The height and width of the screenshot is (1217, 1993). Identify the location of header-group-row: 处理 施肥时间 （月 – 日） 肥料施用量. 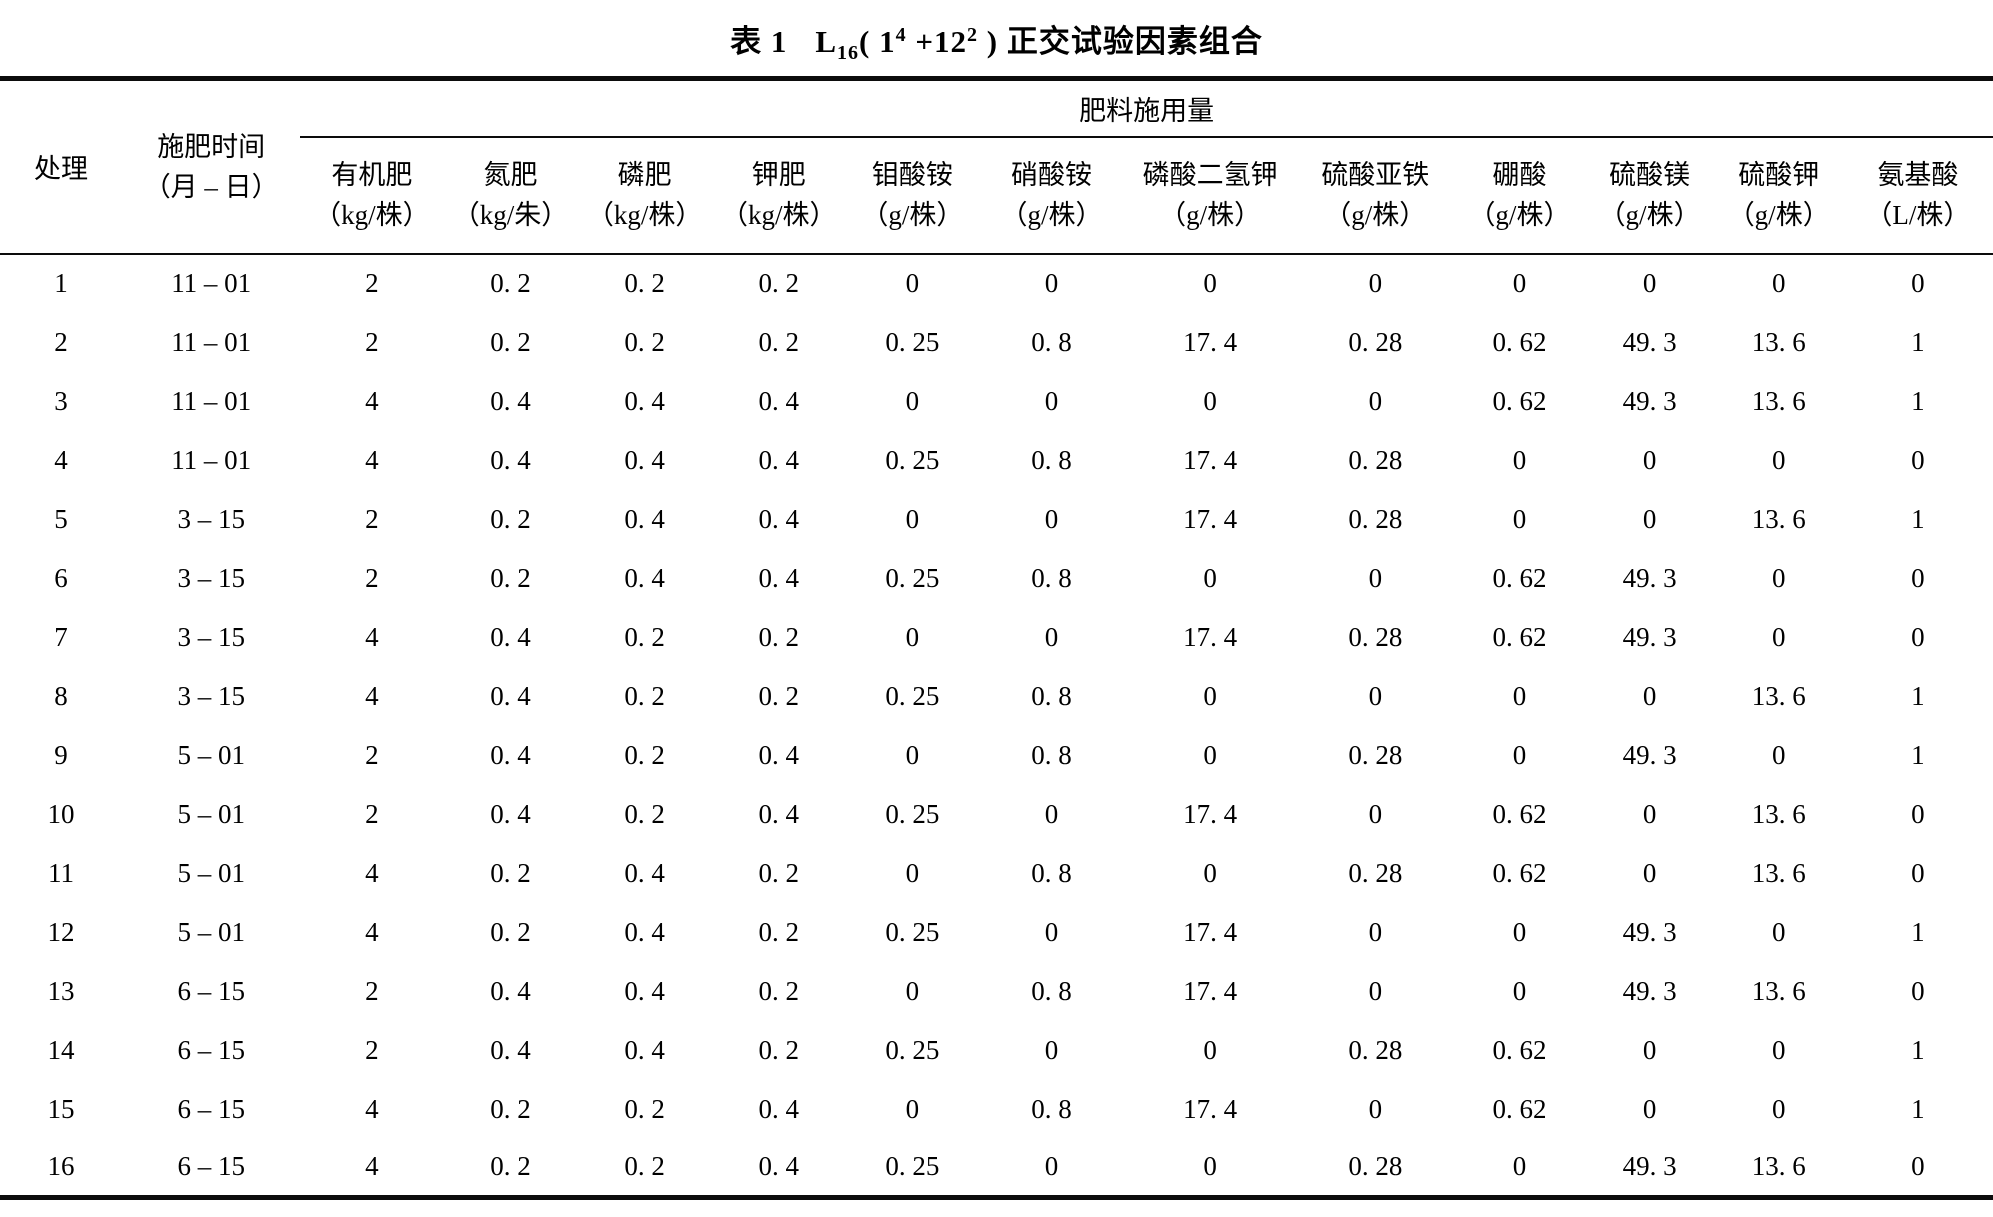
(996, 166).